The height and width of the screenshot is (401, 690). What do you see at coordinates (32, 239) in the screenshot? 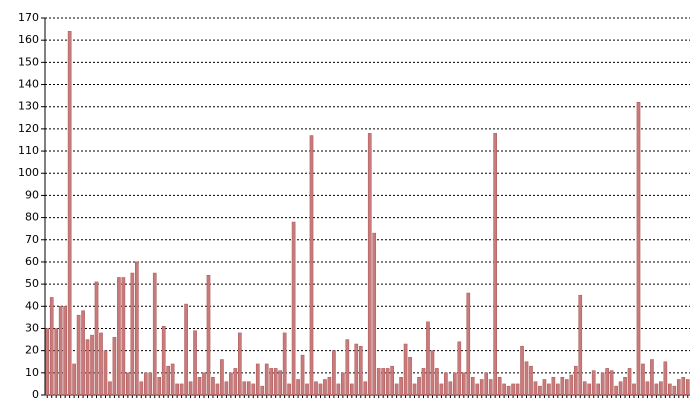
I see `y-tick-label: 70` at bounding box center [32, 239].